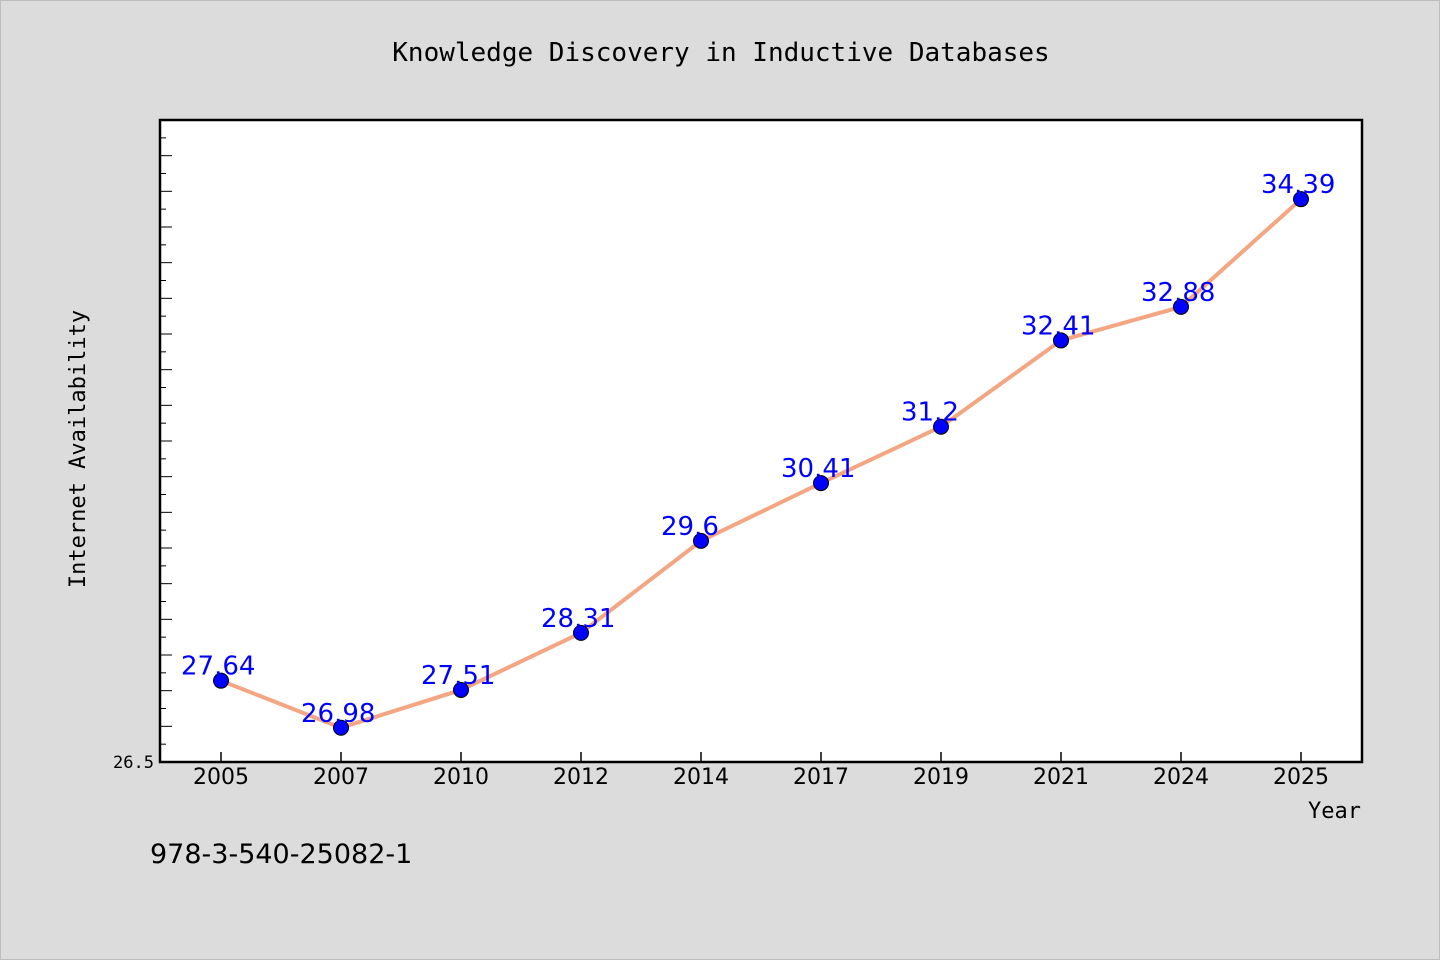  What do you see at coordinates (338, 714) in the screenshot?
I see `data-label: 26.98` at bounding box center [338, 714].